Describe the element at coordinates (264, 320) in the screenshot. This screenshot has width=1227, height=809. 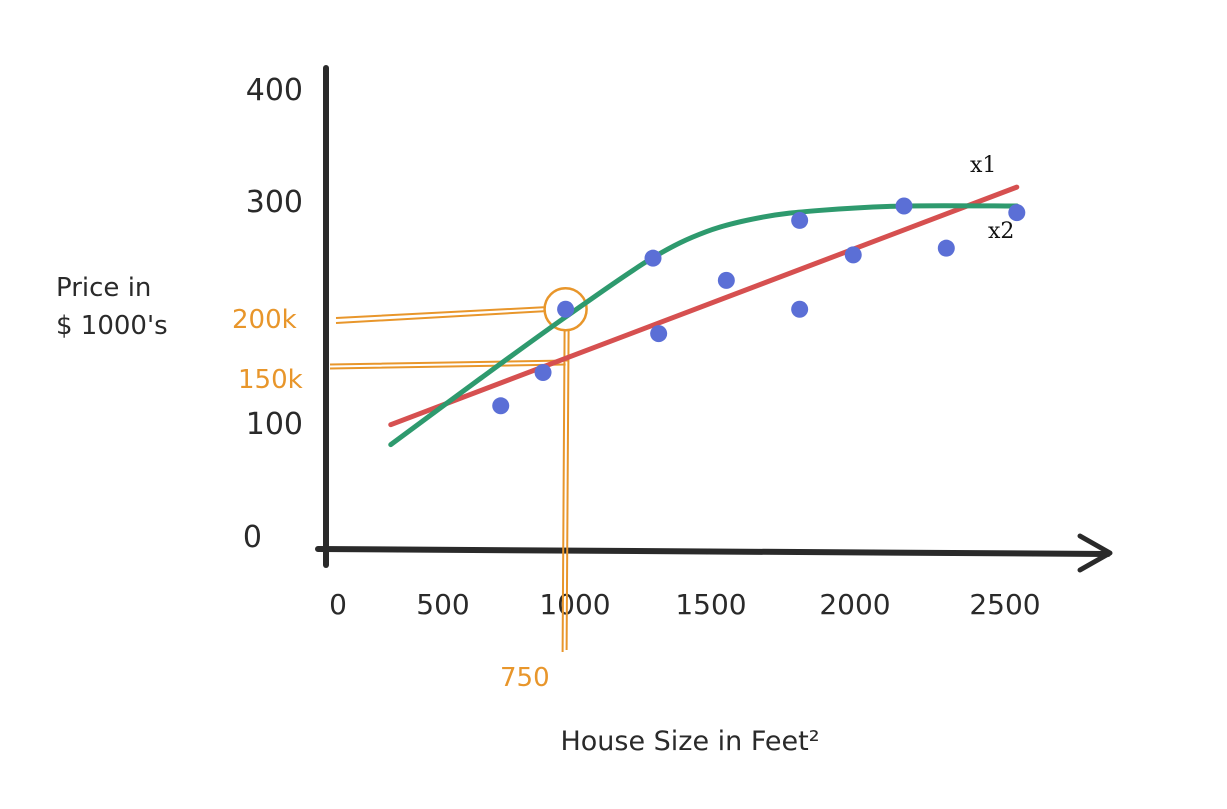
I see `annotation-label-200k: 200k` at that location.